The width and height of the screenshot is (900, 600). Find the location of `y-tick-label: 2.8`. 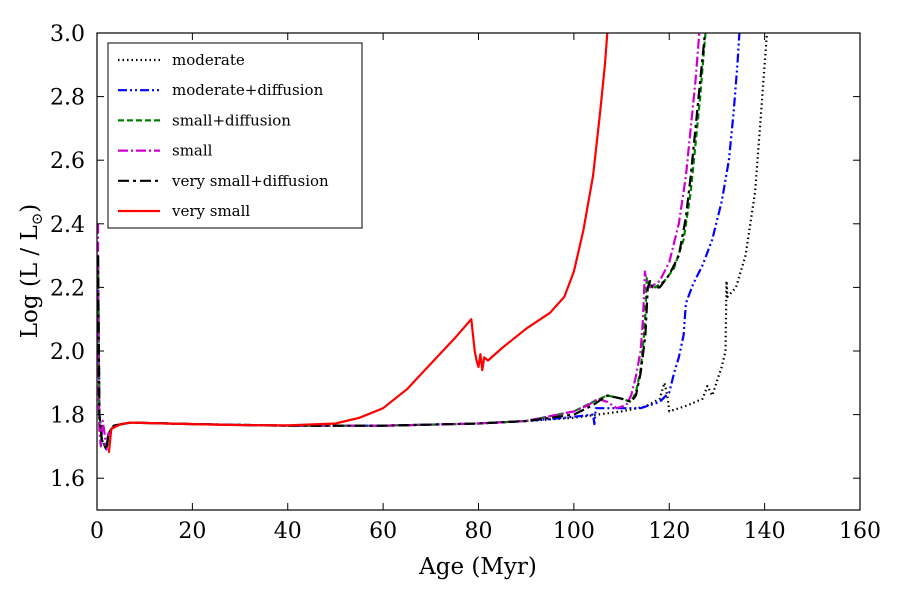

y-tick-label: 2.8 is located at coordinates (67, 98).